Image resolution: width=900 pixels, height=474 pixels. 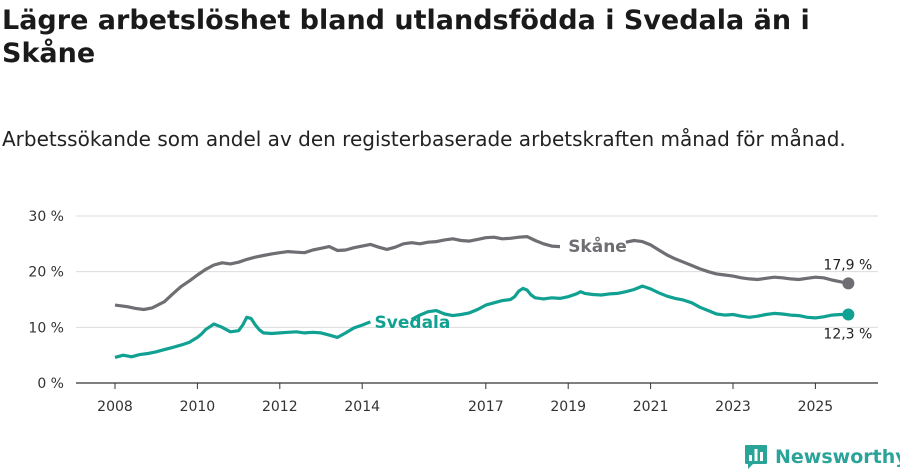 What do you see at coordinates (46, 273) in the screenshot?
I see `y-tick-label: 20 %` at bounding box center [46, 273].